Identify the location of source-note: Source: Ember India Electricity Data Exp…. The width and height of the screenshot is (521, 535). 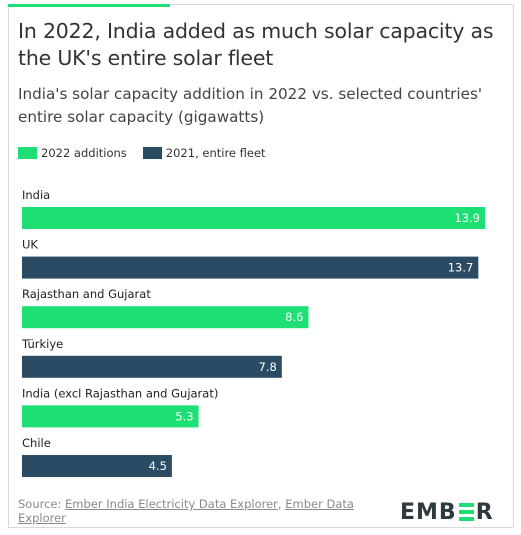
(198, 511).